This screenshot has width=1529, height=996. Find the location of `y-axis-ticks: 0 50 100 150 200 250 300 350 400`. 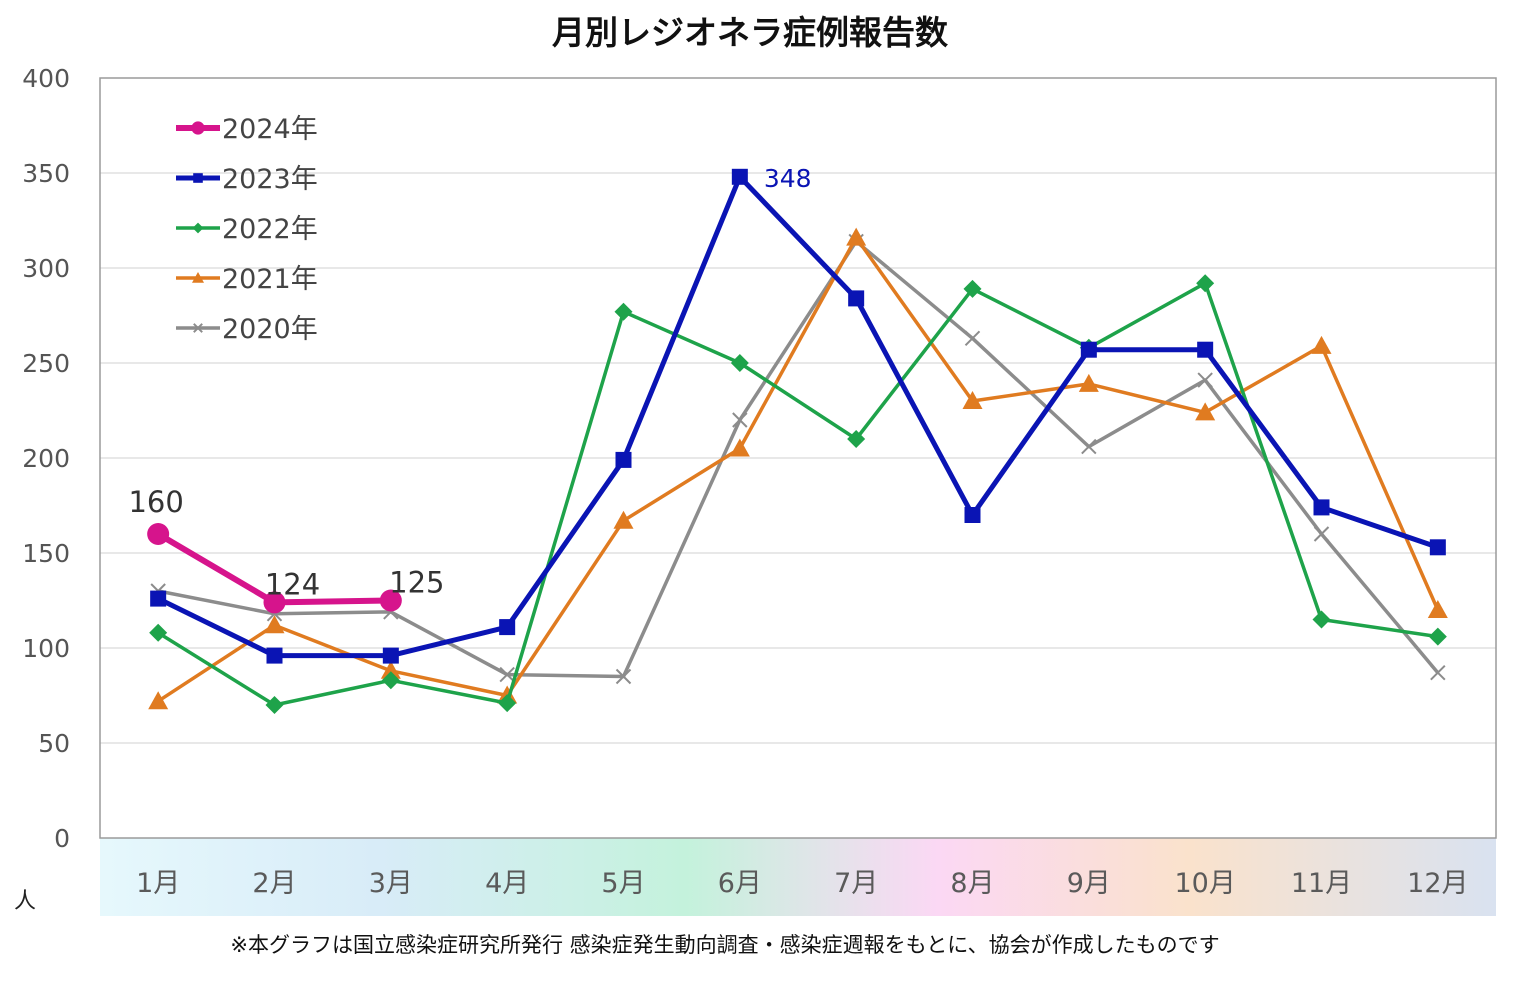

y-axis-ticks: 0 50 100 150 200 250 300 350 400 is located at coordinates (46, 458).